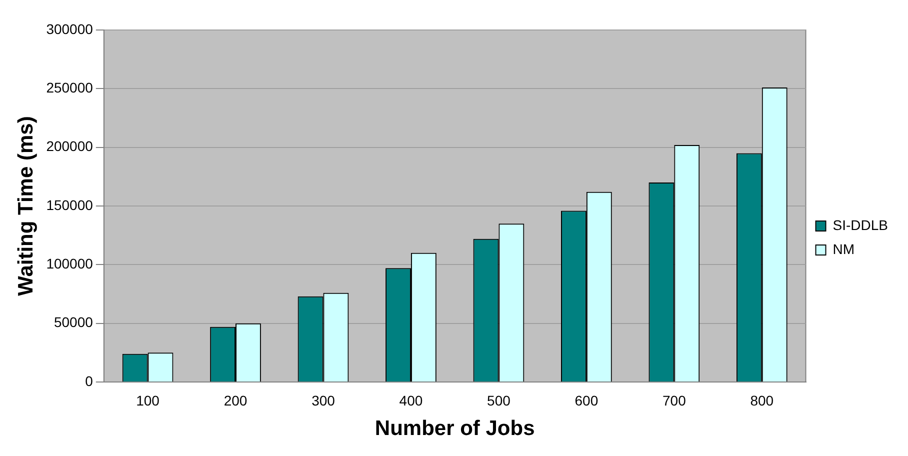 The image size is (908, 456). I want to click on x-tick-label: 700, so click(674, 400).